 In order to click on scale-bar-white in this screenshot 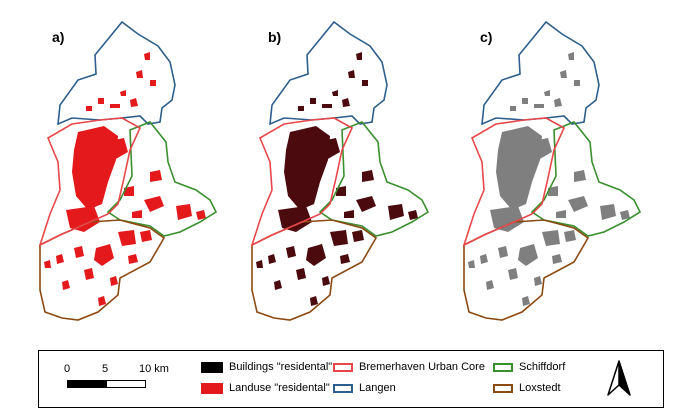, I will do `click(126, 384)`.